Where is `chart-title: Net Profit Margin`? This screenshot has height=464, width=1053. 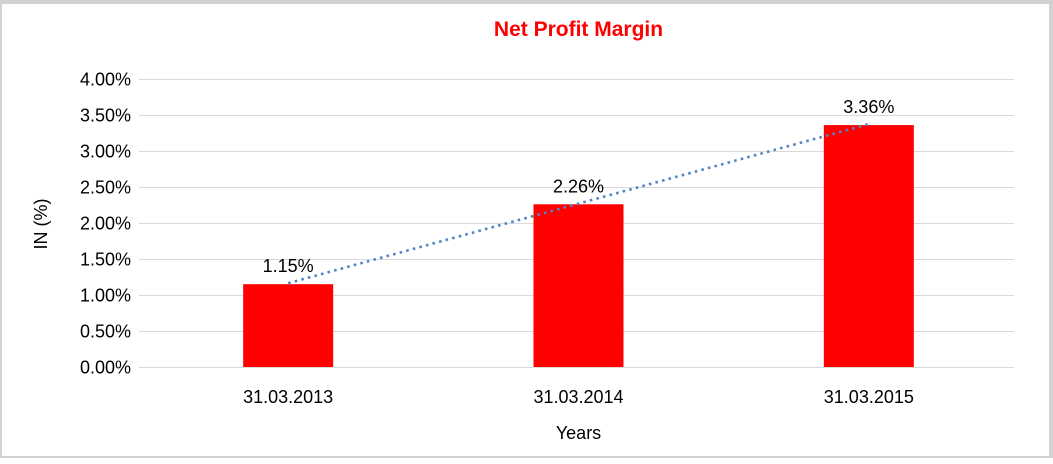
chart-title: Net Profit Margin is located at coordinates (578, 29).